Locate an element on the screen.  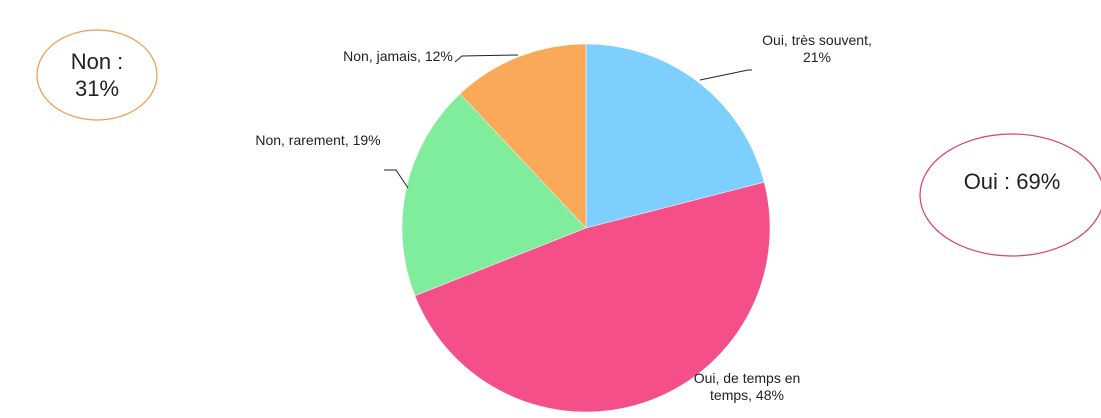
data-label: Non, jamais, 12% is located at coordinates (398, 56).